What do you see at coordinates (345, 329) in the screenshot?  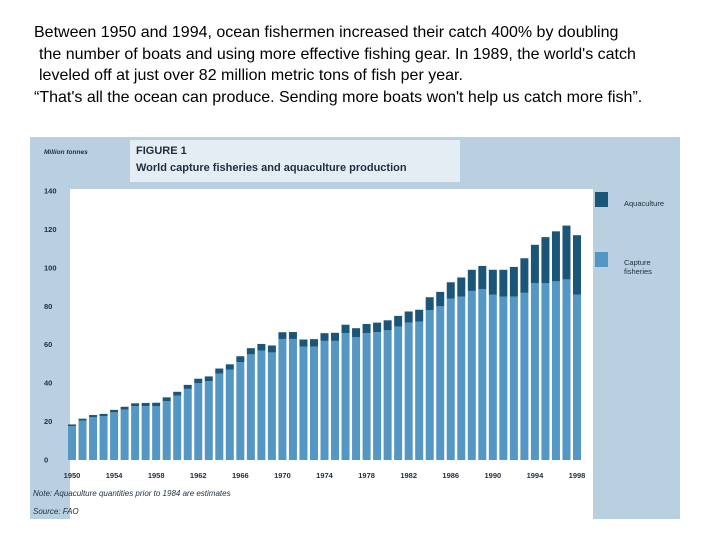 I see `bar-aquaculture-1976` at bounding box center [345, 329].